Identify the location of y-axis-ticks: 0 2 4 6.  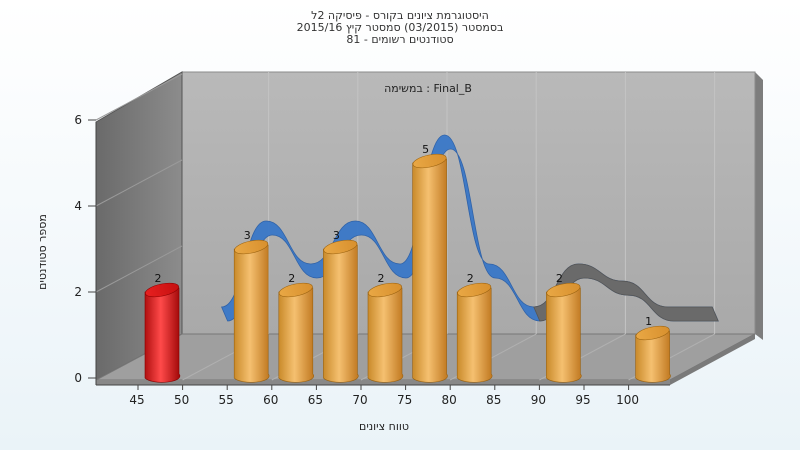
(85, 249).